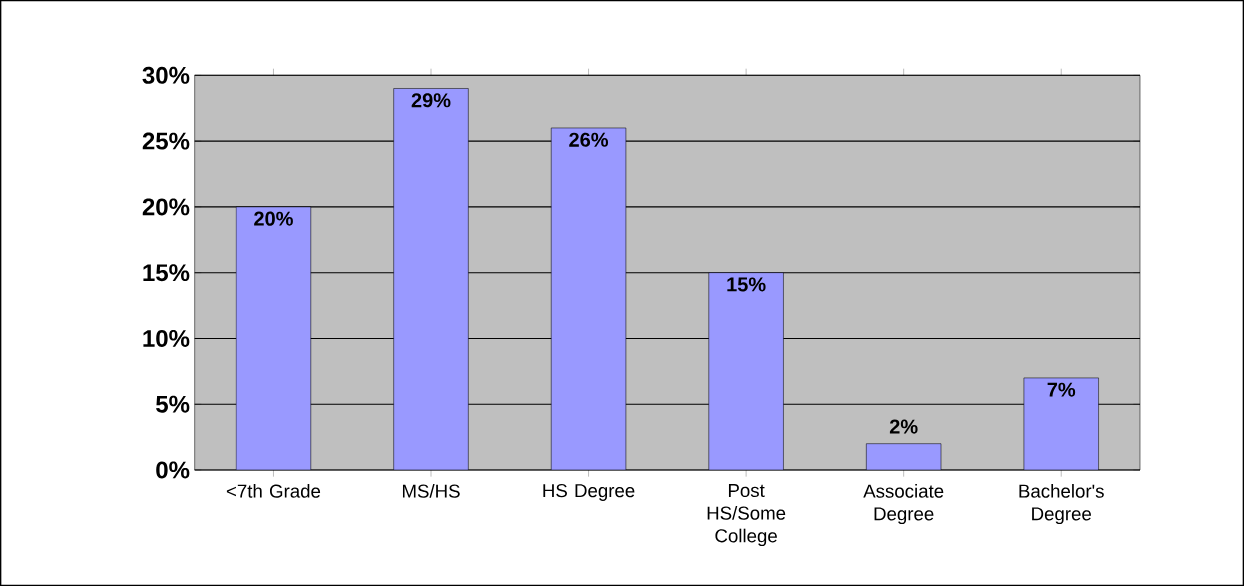 This screenshot has height=586, width=1244. What do you see at coordinates (166, 75) in the screenshot?
I see `y-tick-label: 30%` at bounding box center [166, 75].